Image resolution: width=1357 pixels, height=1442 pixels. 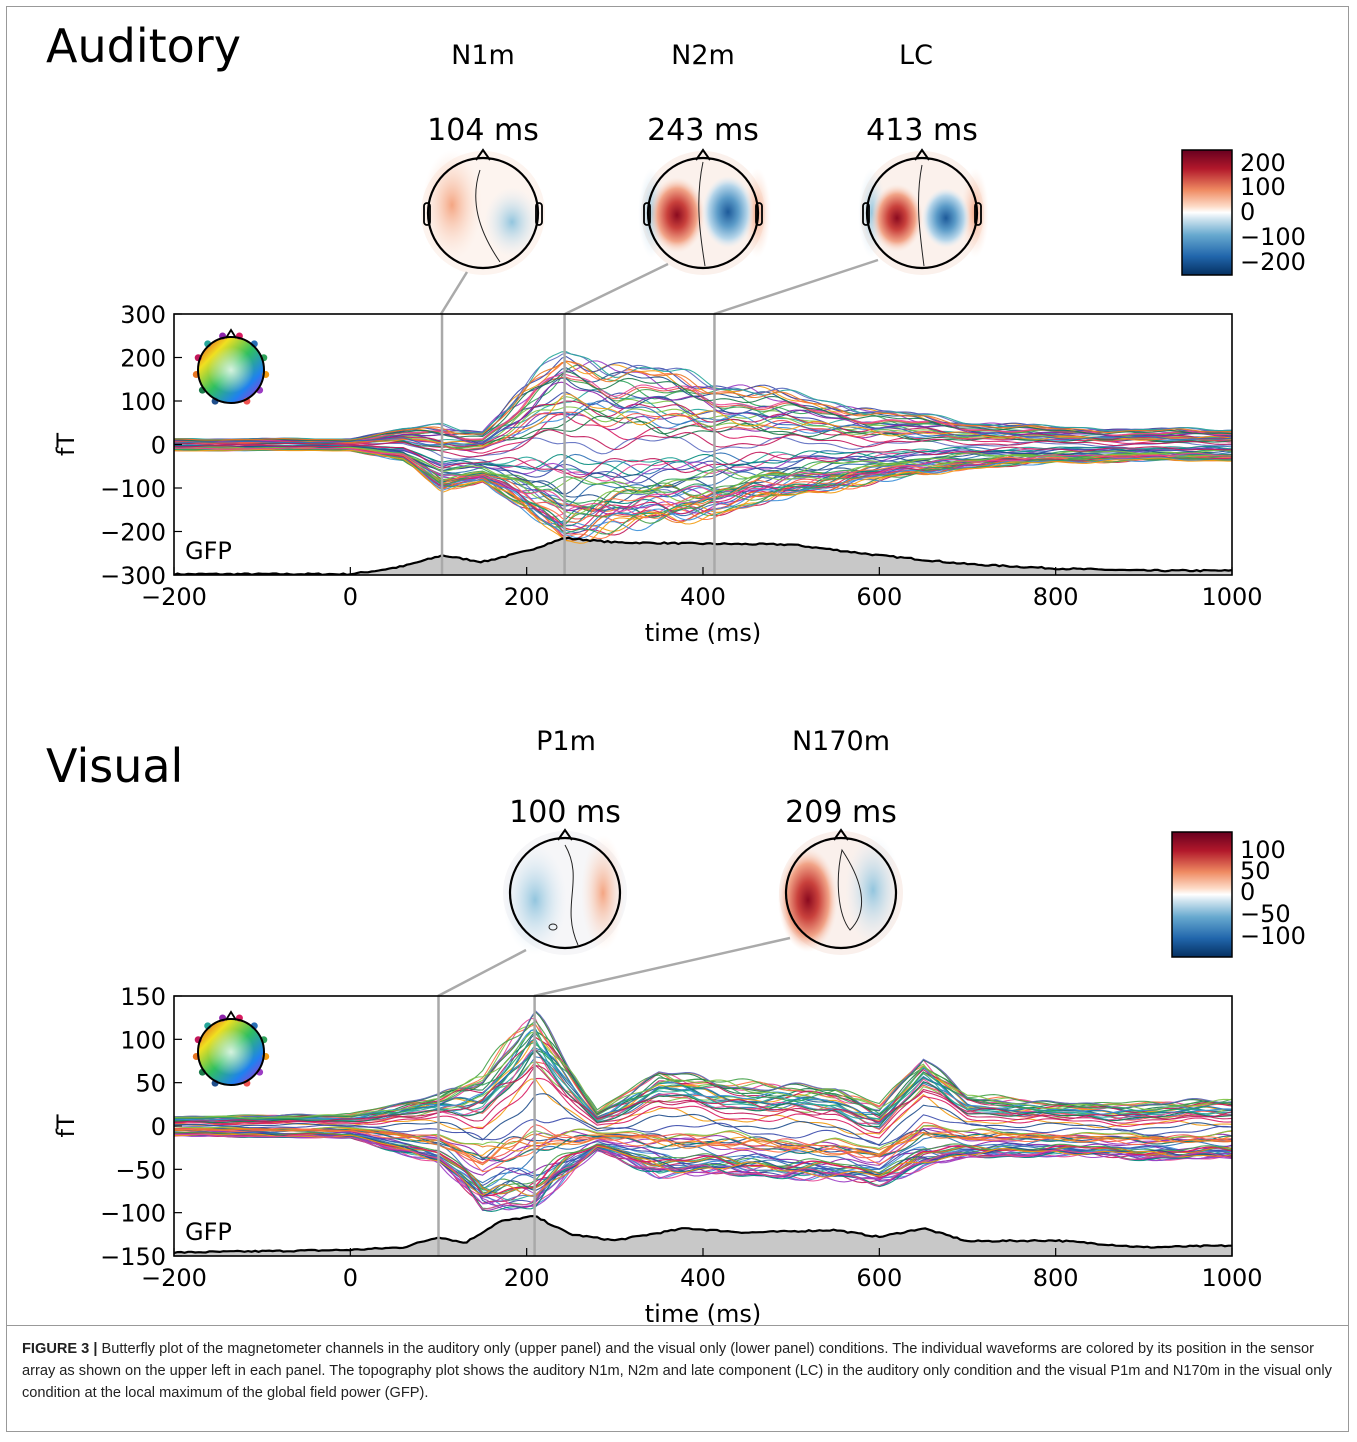 I want to click on caption-separator, so click(x=677, y=1325).